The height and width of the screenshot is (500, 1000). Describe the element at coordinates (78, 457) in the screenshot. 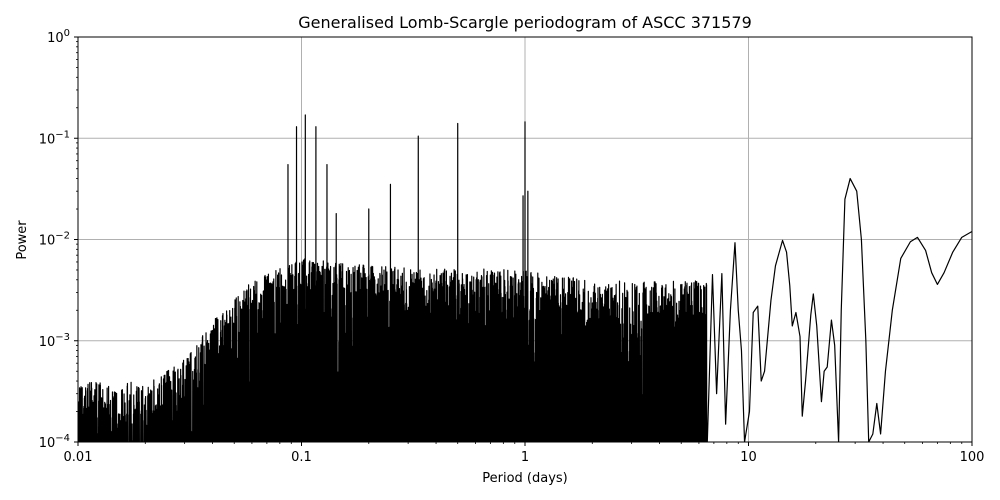

I see `x-tick-label: 0.01` at that location.